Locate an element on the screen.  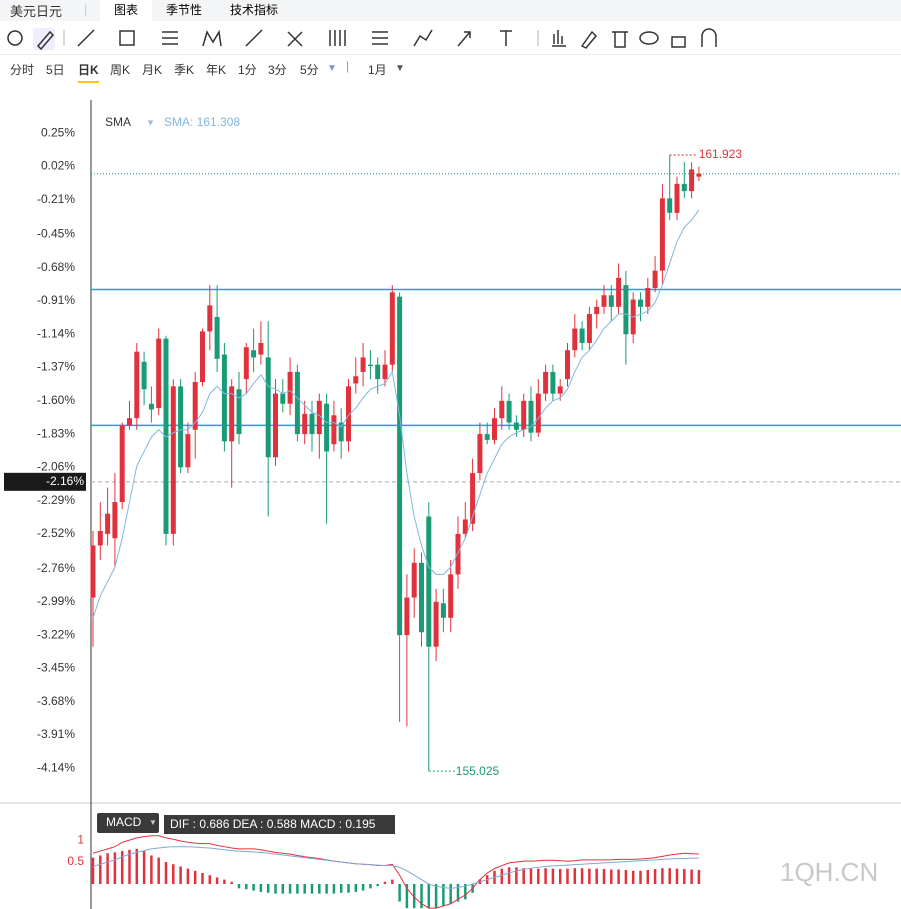
period: 1月 is located at coordinates (377, 70).